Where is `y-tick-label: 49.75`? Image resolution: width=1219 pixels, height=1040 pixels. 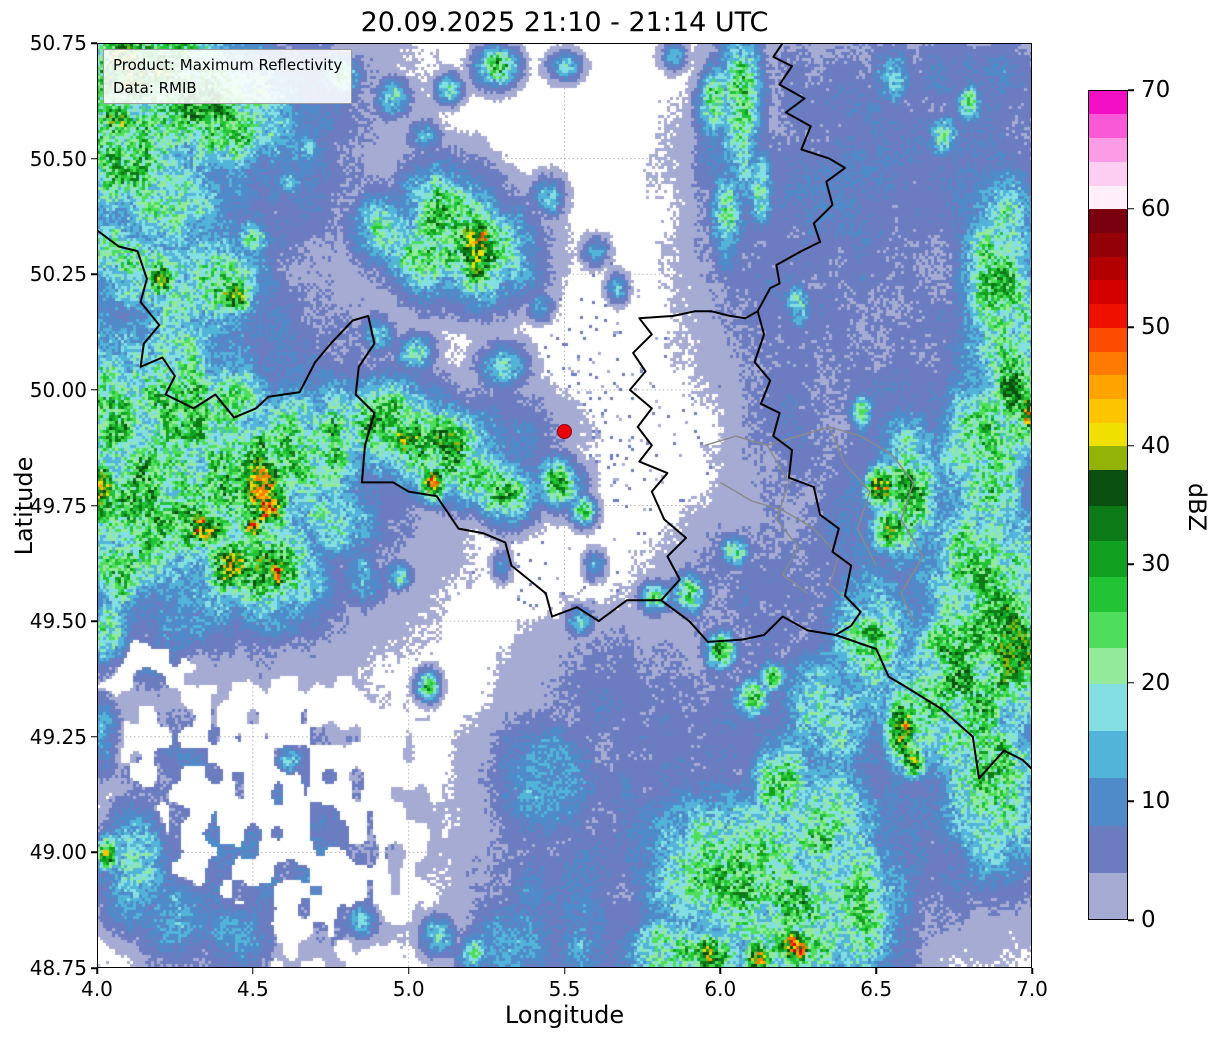
y-tick-label: 49.75 is located at coordinates (58, 505).